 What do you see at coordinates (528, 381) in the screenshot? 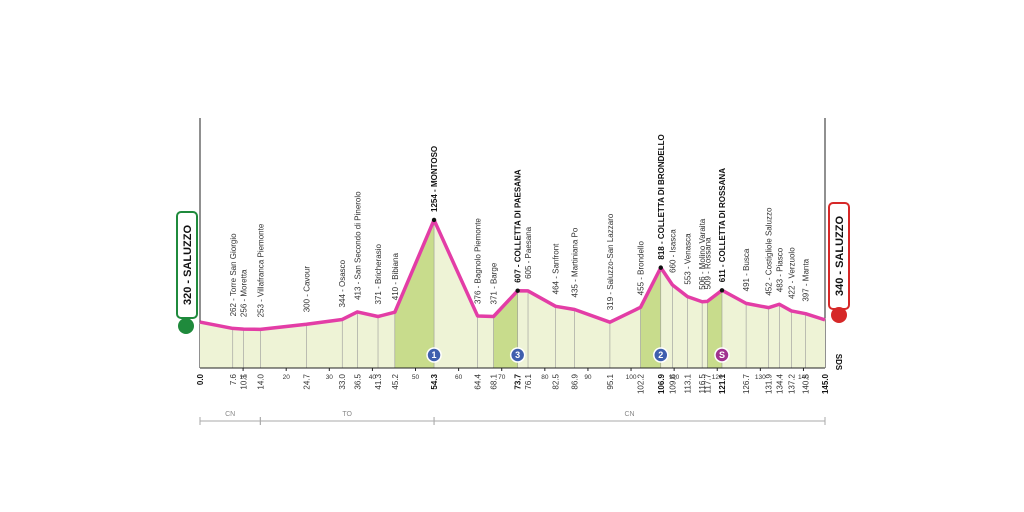
I see `km-label: 76.1` at bounding box center [528, 381].